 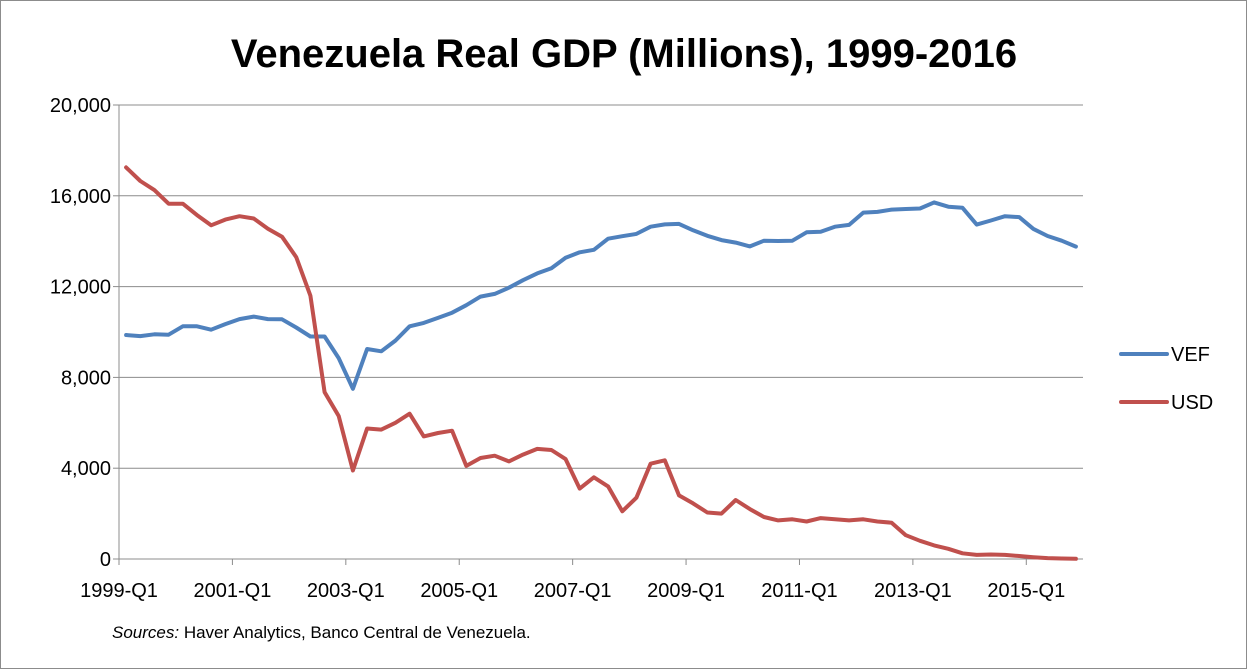 What do you see at coordinates (1026, 591) in the screenshot?
I see `x-tick-label: 2015-Q1` at bounding box center [1026, 591].